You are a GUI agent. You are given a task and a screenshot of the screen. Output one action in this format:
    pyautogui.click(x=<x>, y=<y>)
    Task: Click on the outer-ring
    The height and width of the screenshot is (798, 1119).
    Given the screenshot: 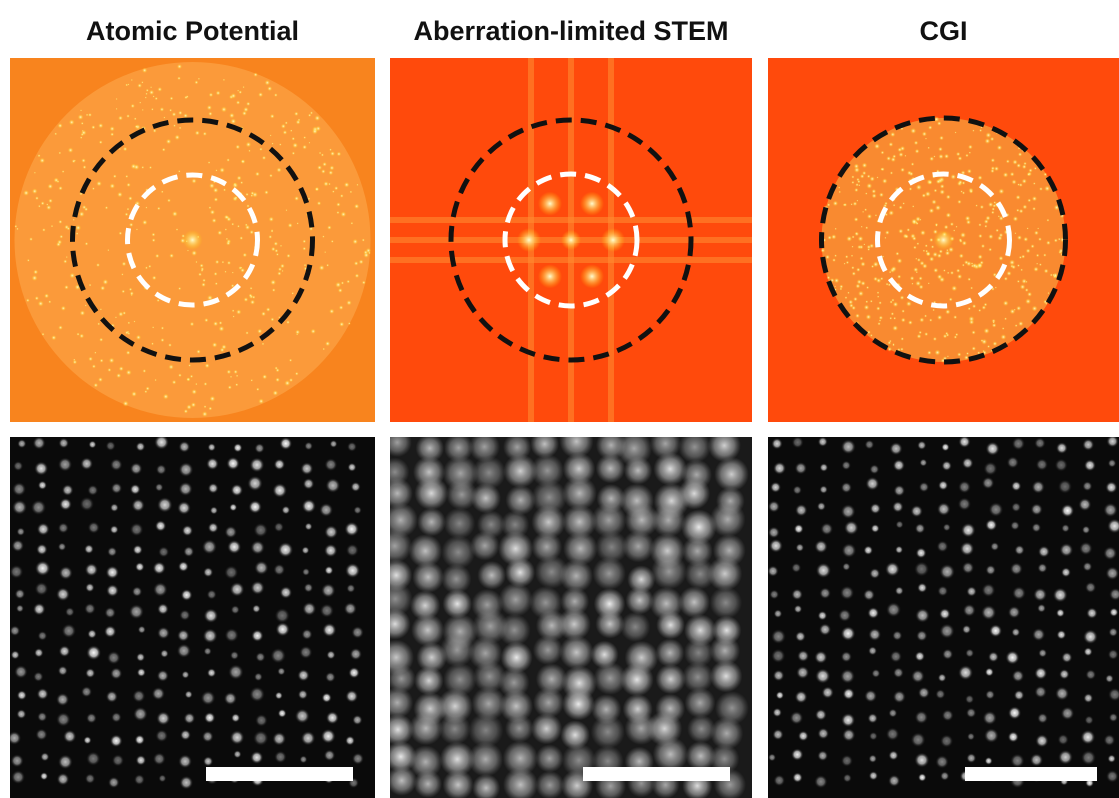 What is the action you would take?
    pyautogui.click(x=943, y=240)
    